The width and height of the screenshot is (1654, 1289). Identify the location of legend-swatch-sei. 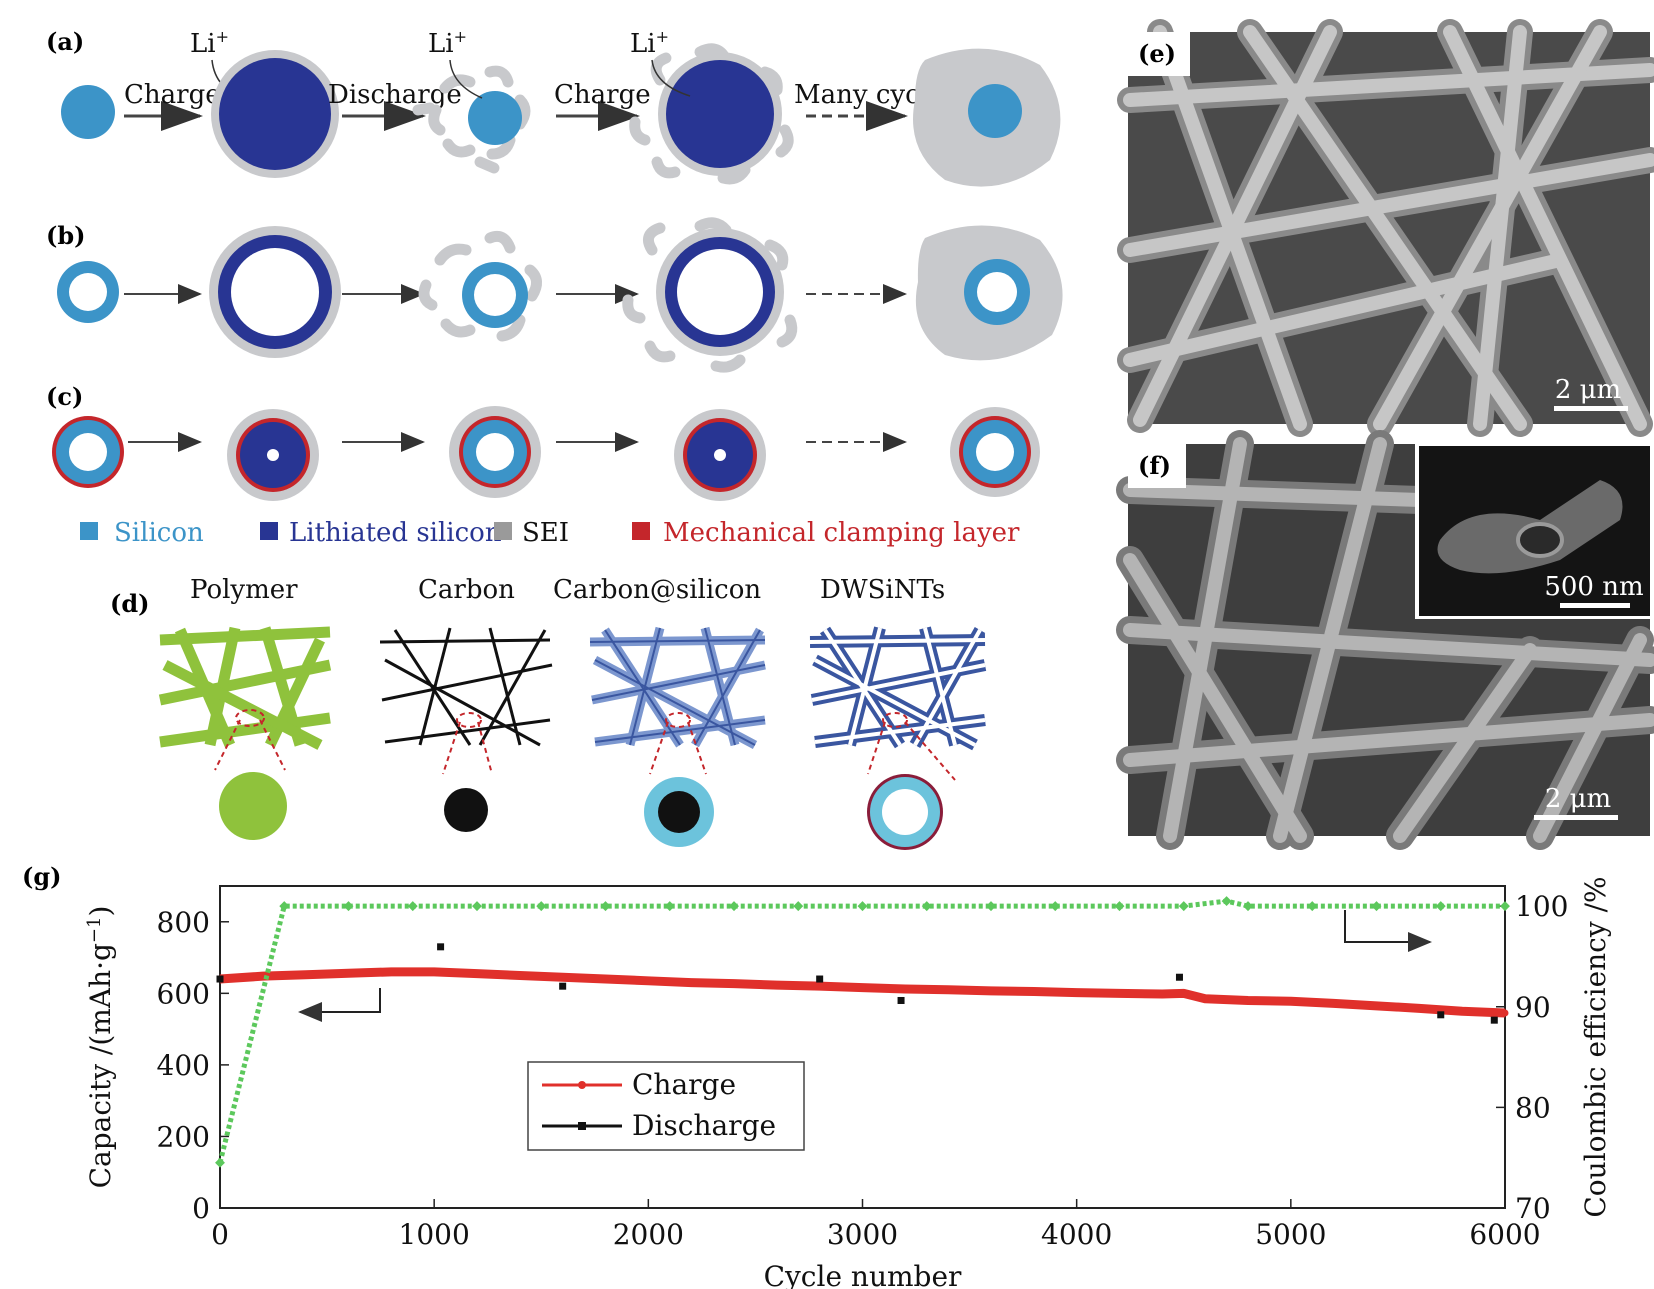
(503, 531).